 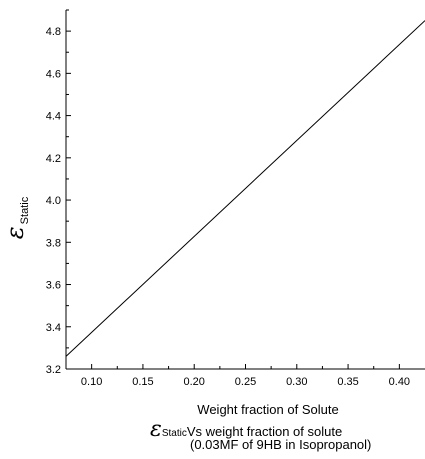 What do you see at coordinates (347, 382) in the screenshot?
I see `x-tick-label: 0.35` at bounding box center [347, 382].